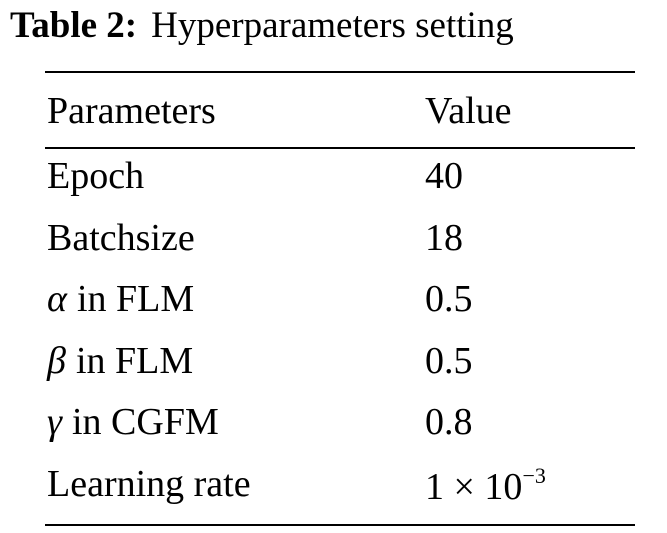 This screenshot has height=533, width=667. Describe the element at coordinates (332, 25) in the screenshot. I see `caption-text: Hyperparameters setting` at that location.